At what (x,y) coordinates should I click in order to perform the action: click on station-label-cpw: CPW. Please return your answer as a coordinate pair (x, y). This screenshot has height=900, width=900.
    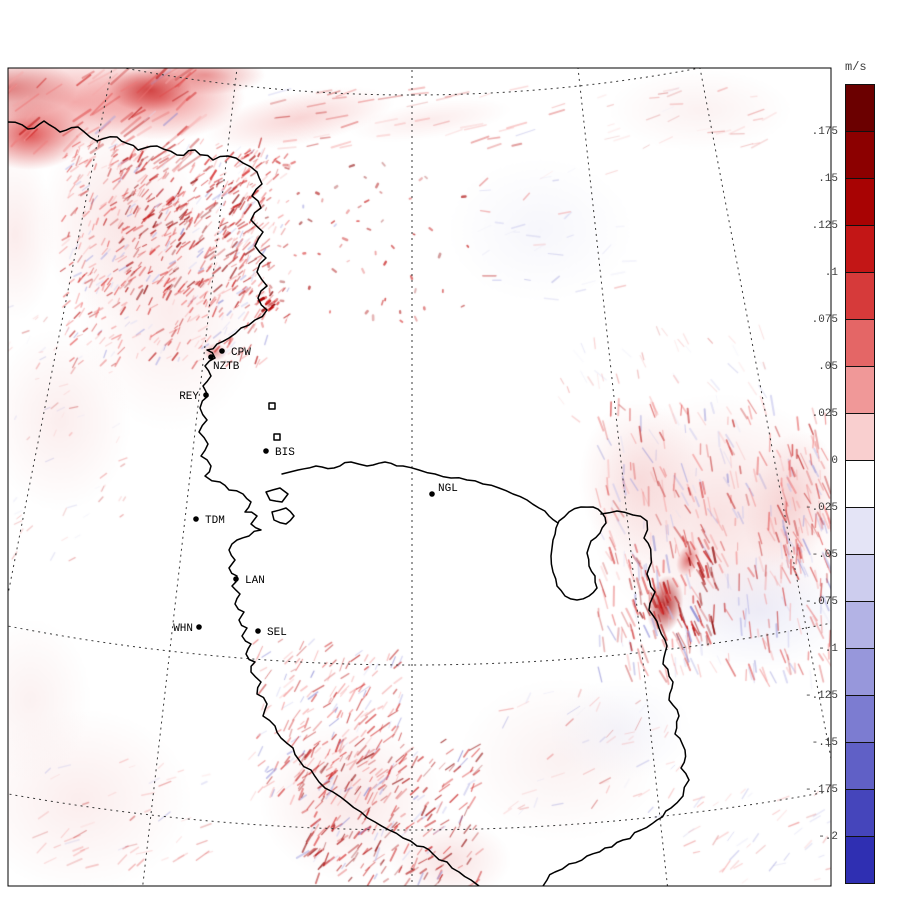
    Looking at the image, I should click on (241, 353).